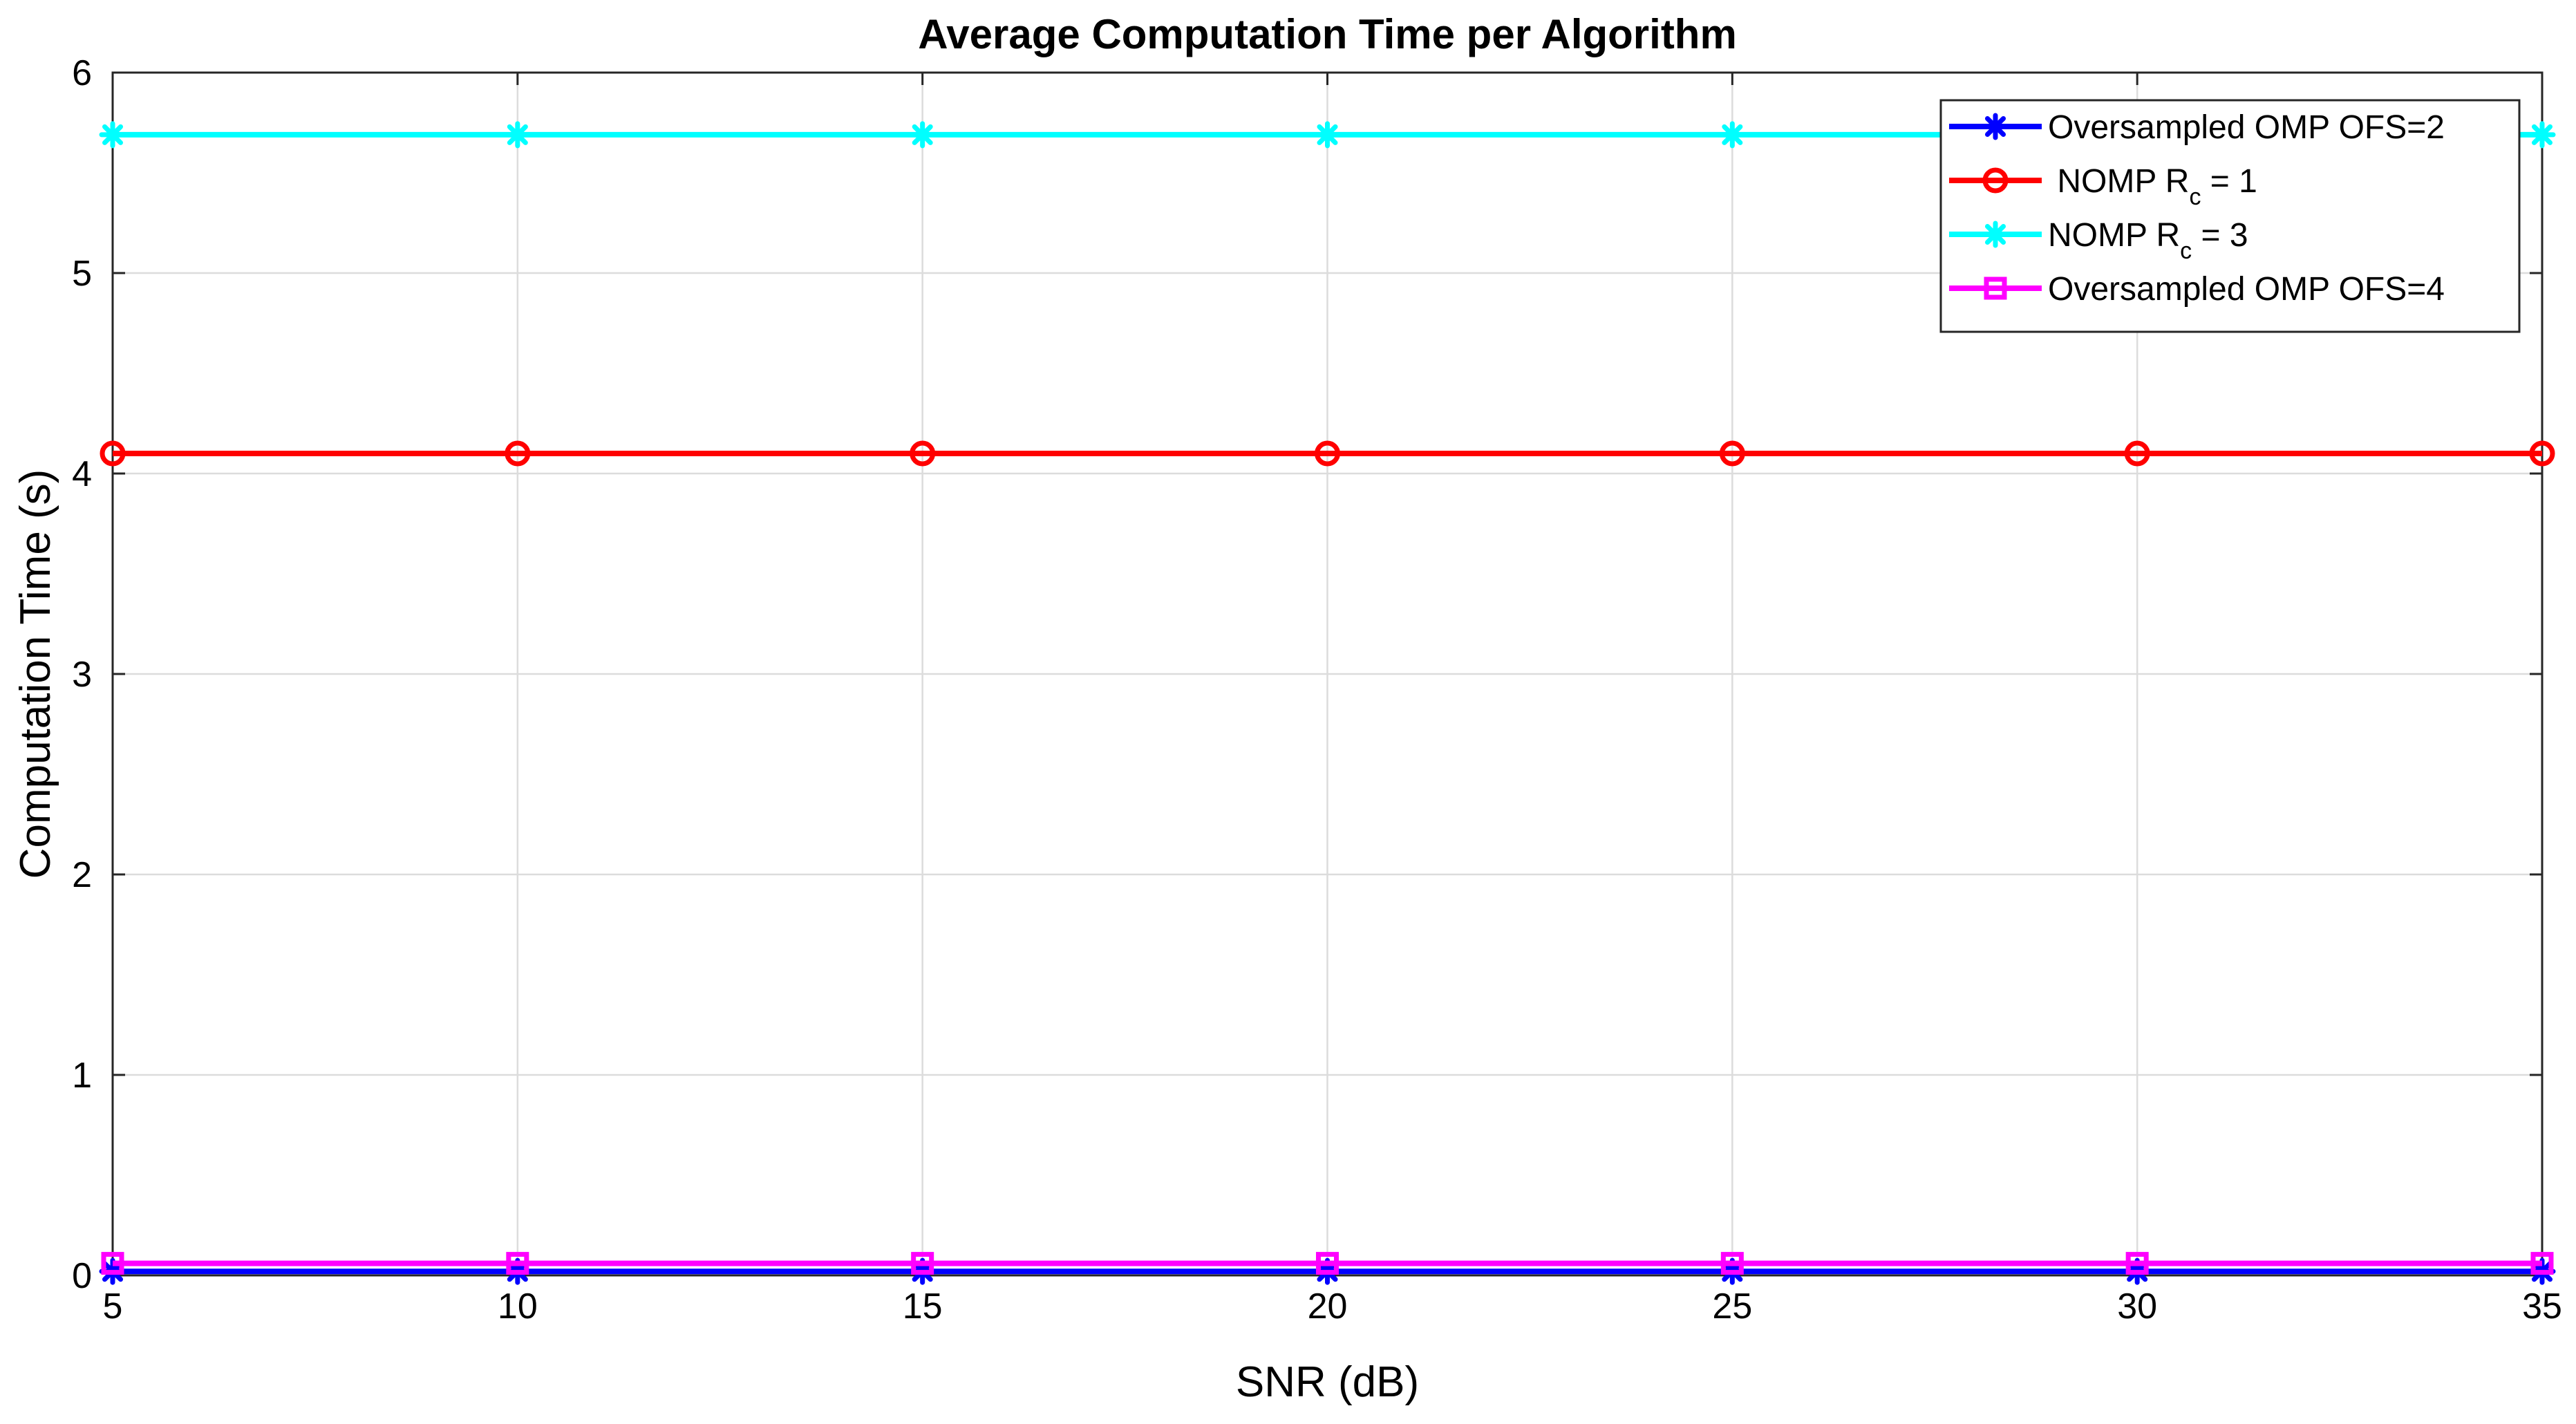 Image resolution: width=2576 pixels, height=1424 pixels. I want to click on chart-title: Average Computation Time per Algorithm, so click(1327, 34).